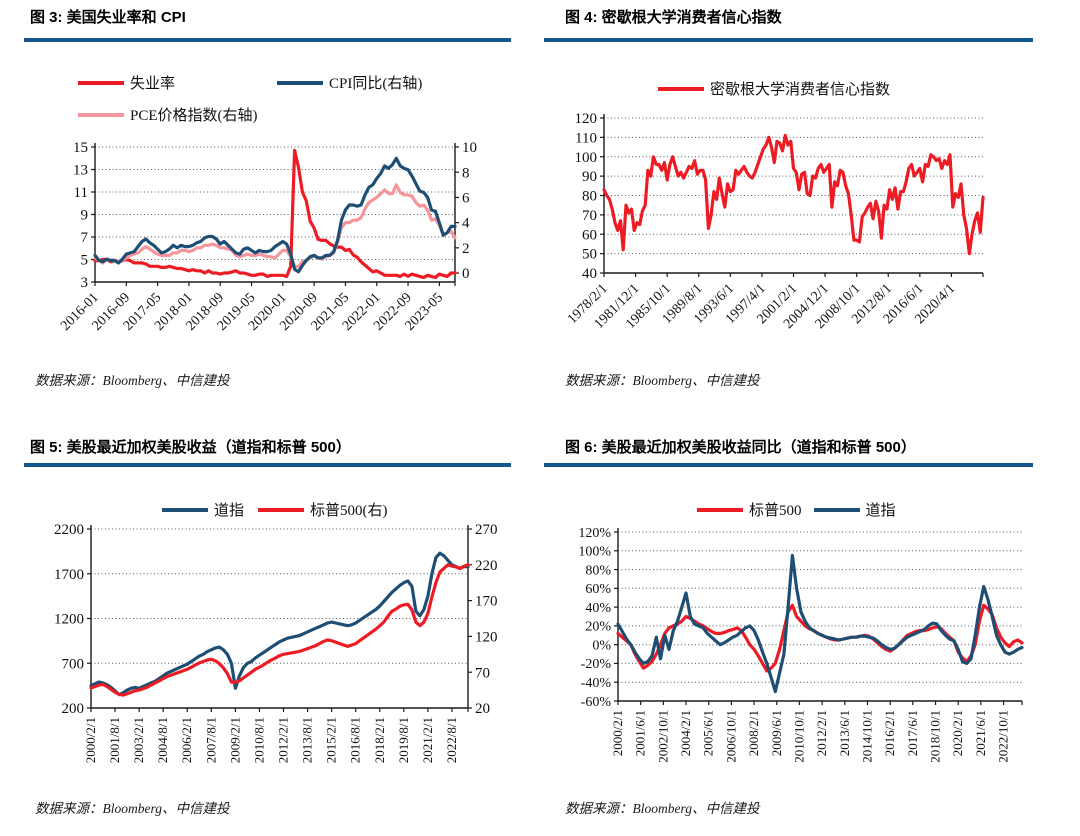 This screenshot has height=836, width=1080. I want to click on y-axis-tick-label: 11, so click(81, 193).